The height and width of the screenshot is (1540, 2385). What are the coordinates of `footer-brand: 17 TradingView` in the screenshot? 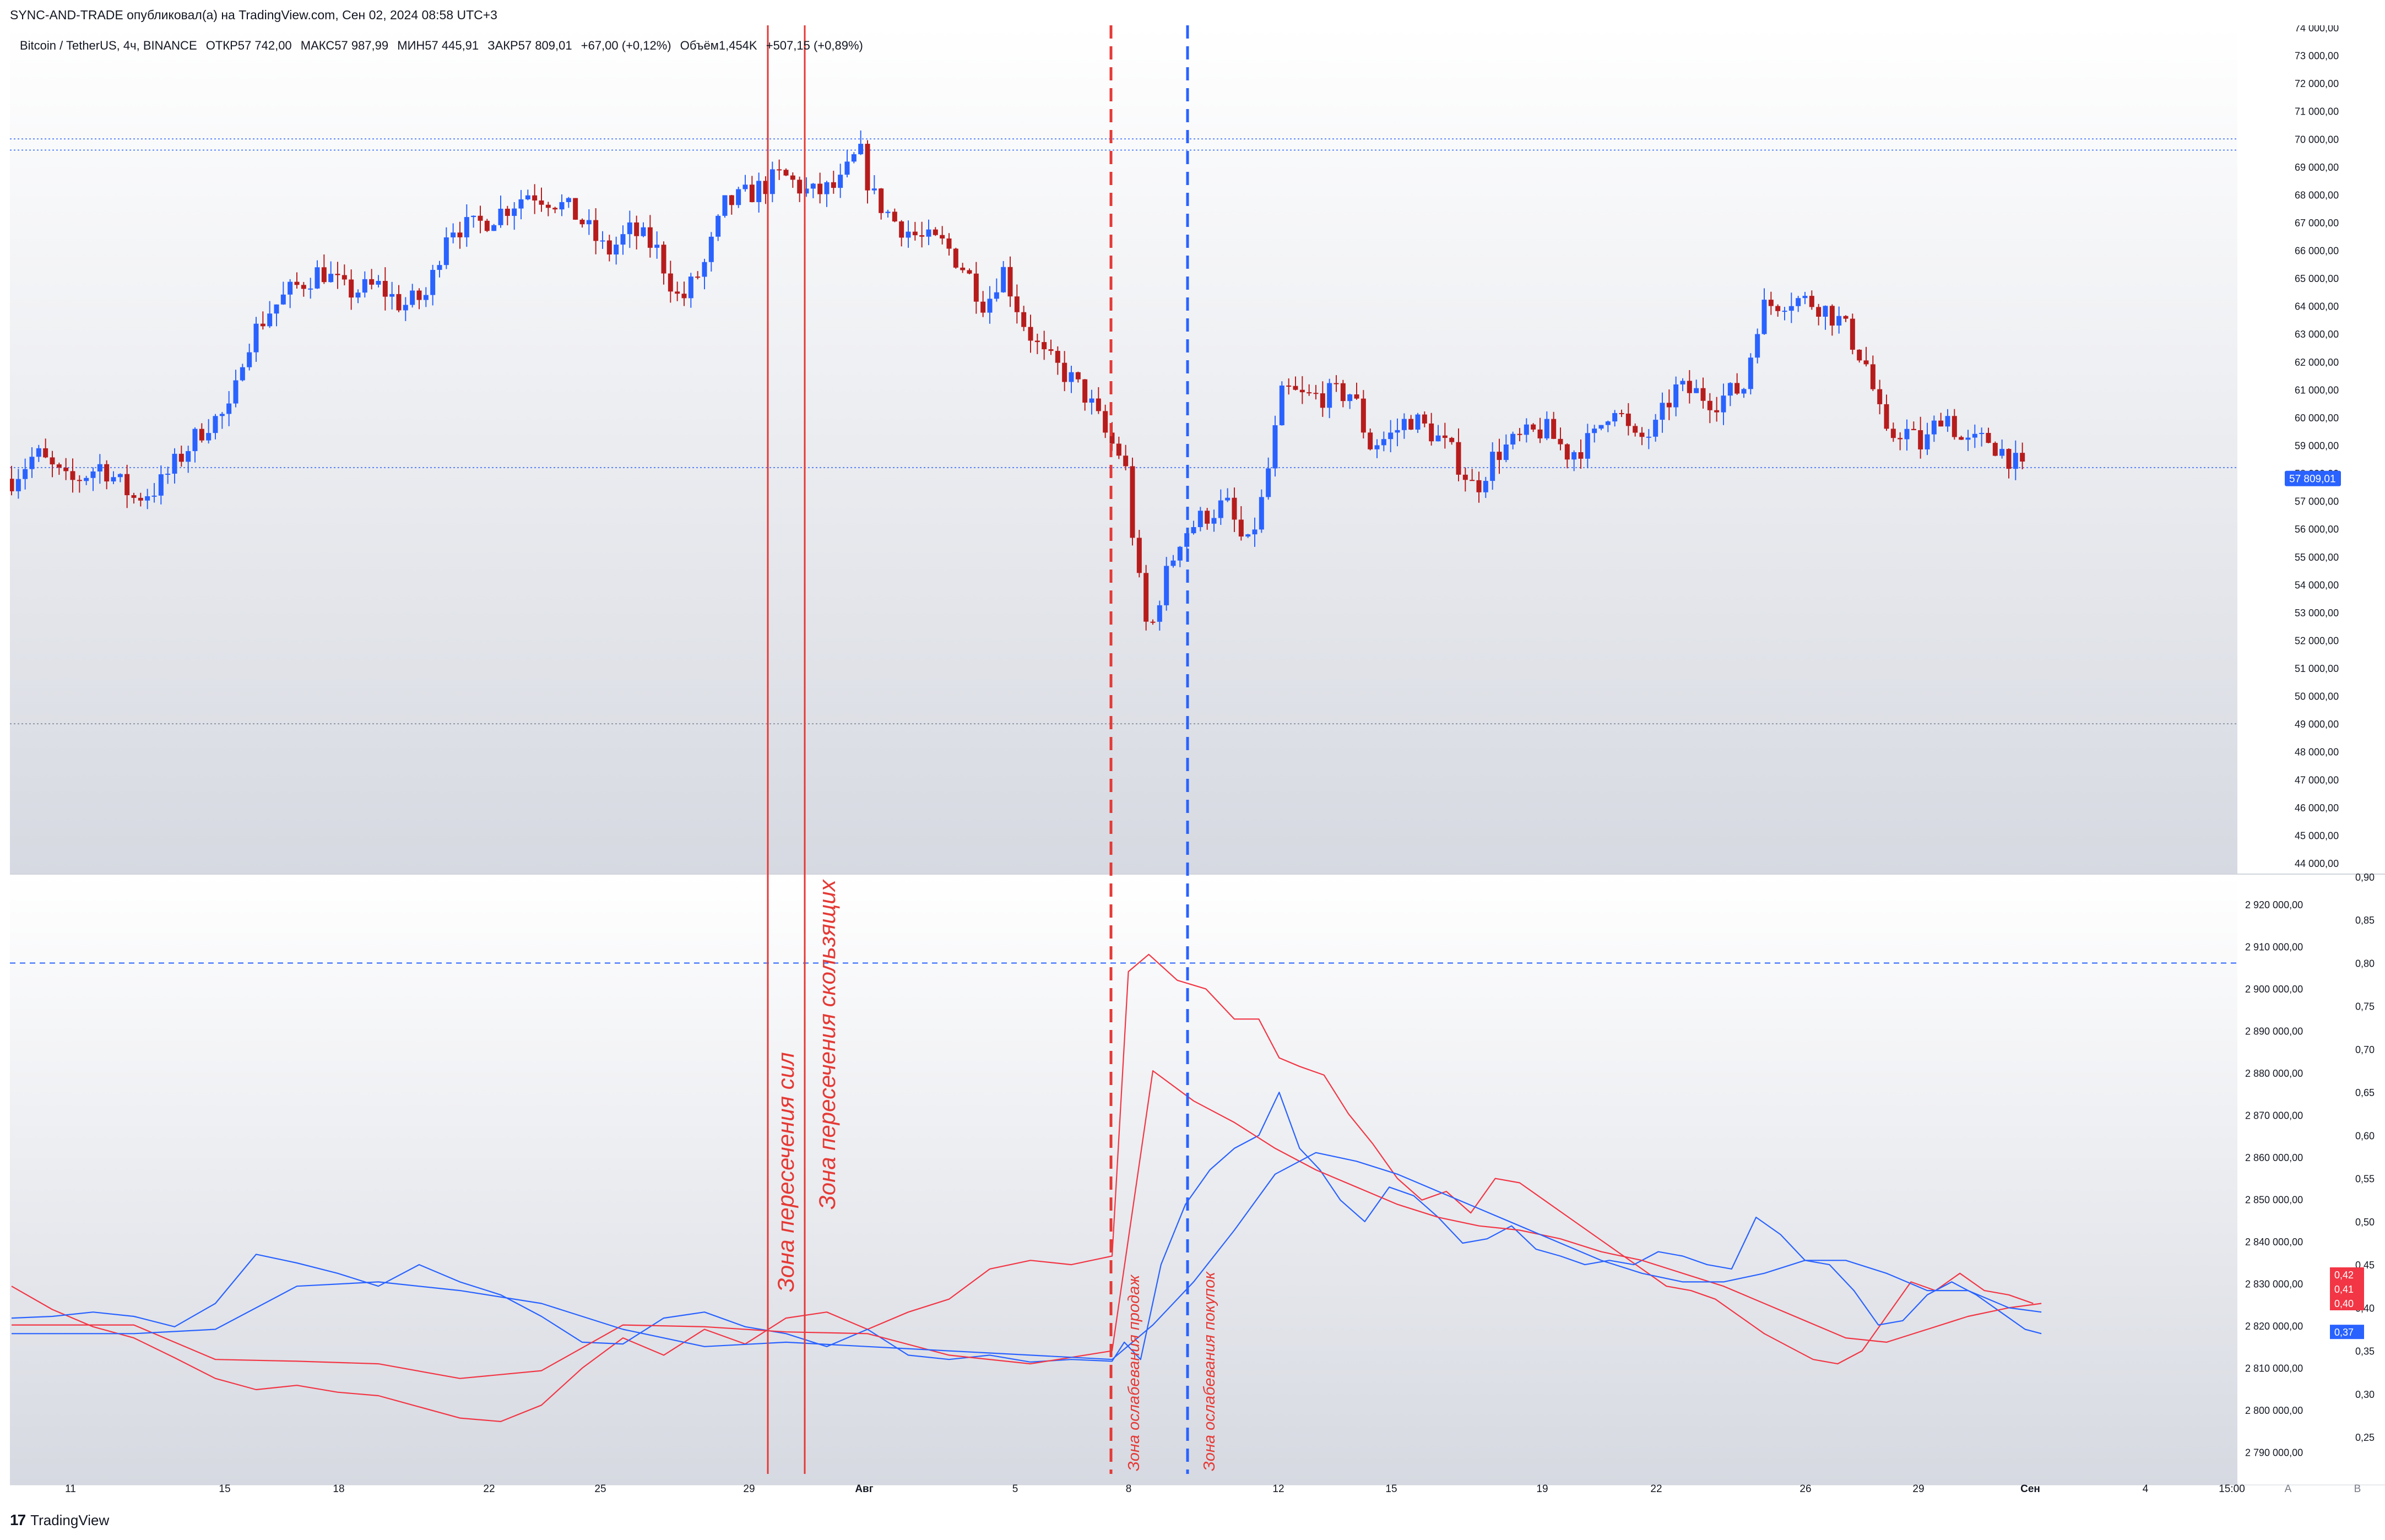 It's located at (59, 1520).